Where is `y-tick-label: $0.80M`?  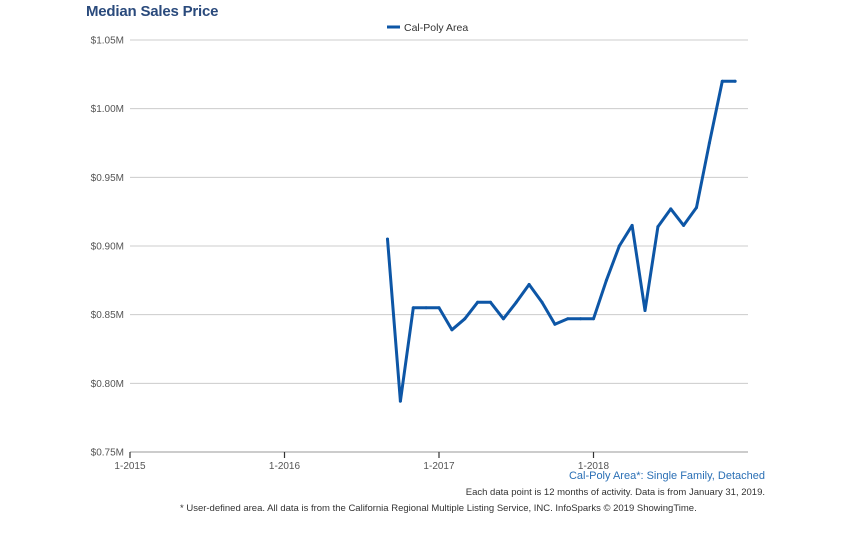
y-tick-label: $0.80M is located at coordinates (107, 384).